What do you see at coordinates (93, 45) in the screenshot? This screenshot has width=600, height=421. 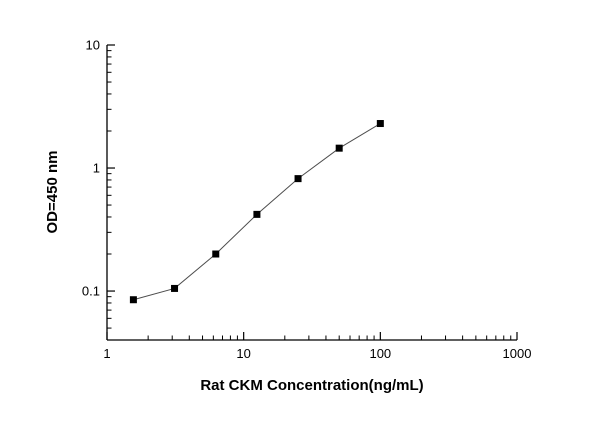 I see `y-tick-label: 10` at bounding box center [93, 45].